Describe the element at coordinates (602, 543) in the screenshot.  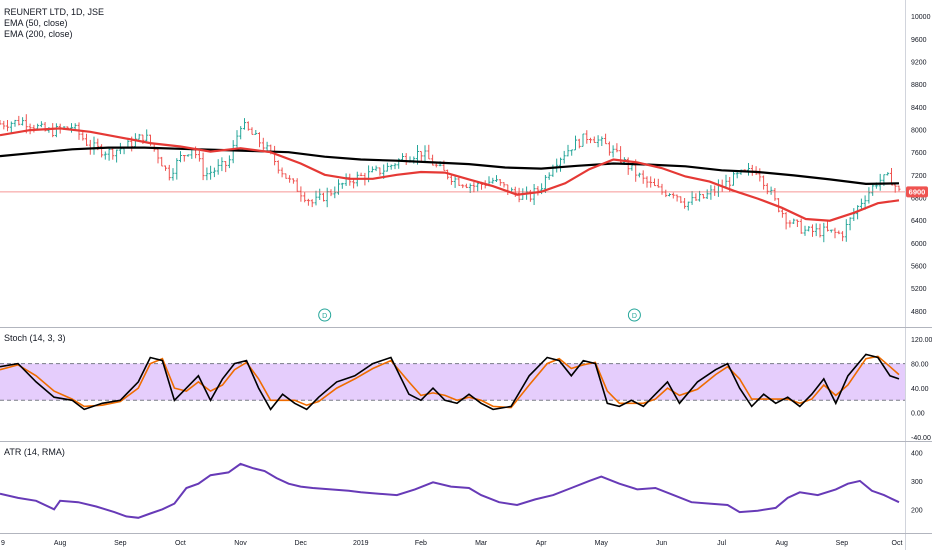
I see `time-tick-label: May` at that location.